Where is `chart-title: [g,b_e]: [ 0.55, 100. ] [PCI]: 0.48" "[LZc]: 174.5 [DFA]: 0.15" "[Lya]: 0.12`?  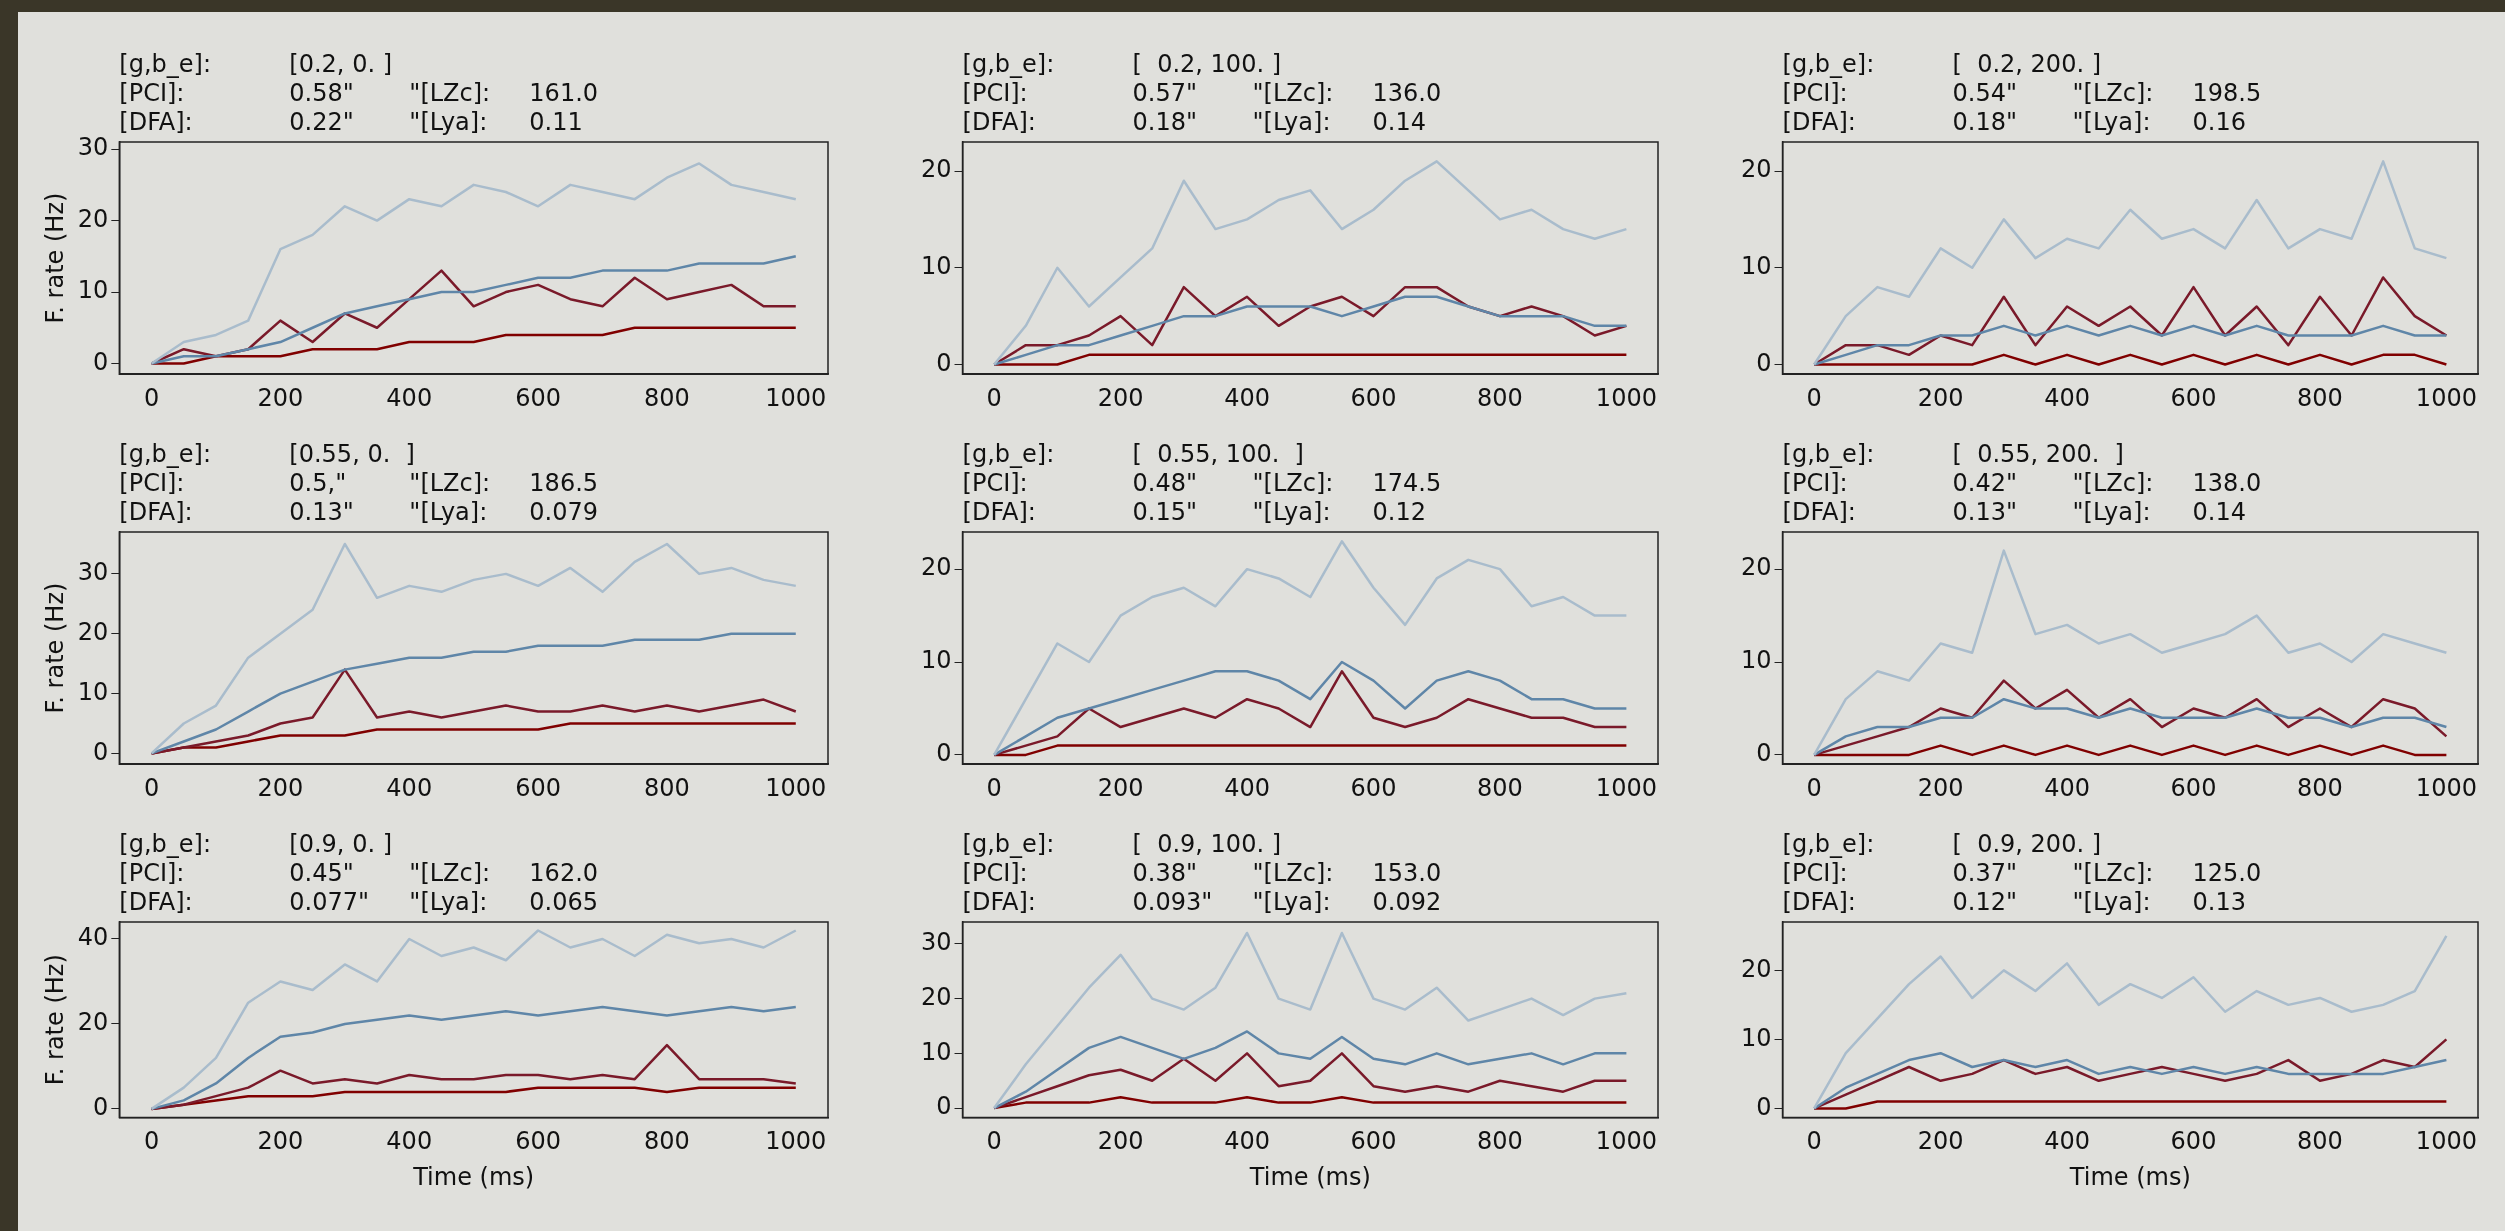
chart-title: [g,b_e]: [ 0.55, 100. ] [PCI]: 0.48" "[LZc]: 174.5 [DFA]: 0.15" "[Lya]: 0.12 is located at coordinates (1202, 483).